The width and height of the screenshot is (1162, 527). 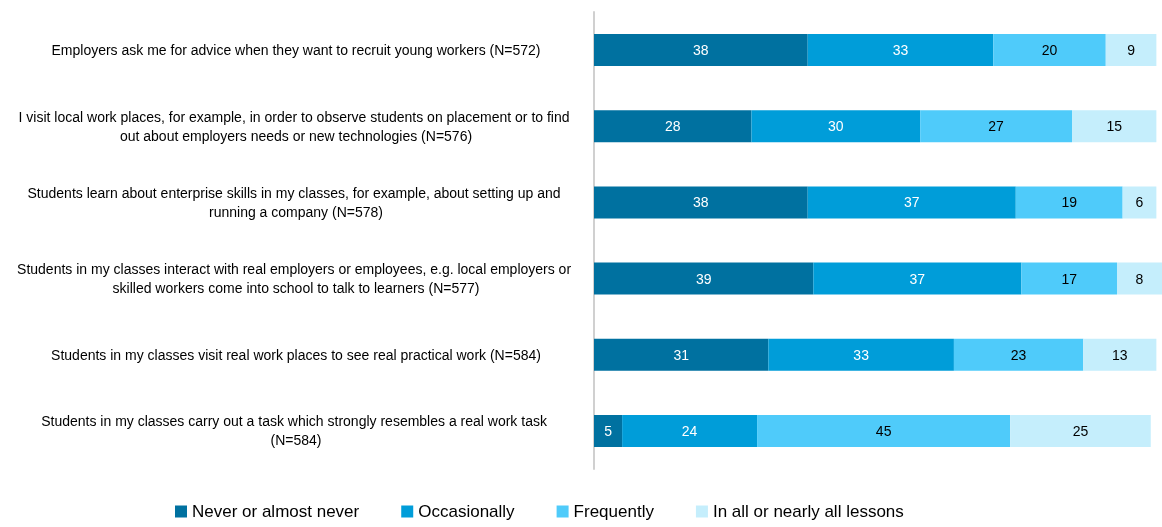 I want to click on data-label: 17, so click(x=1069, y=278).